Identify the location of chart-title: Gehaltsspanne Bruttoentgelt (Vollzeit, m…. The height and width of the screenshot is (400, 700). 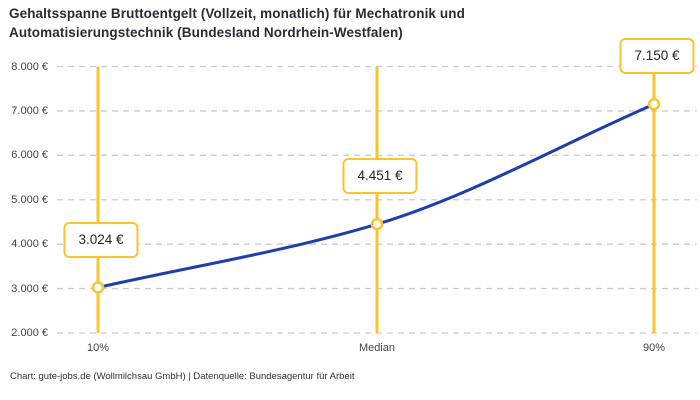
(237, 23).